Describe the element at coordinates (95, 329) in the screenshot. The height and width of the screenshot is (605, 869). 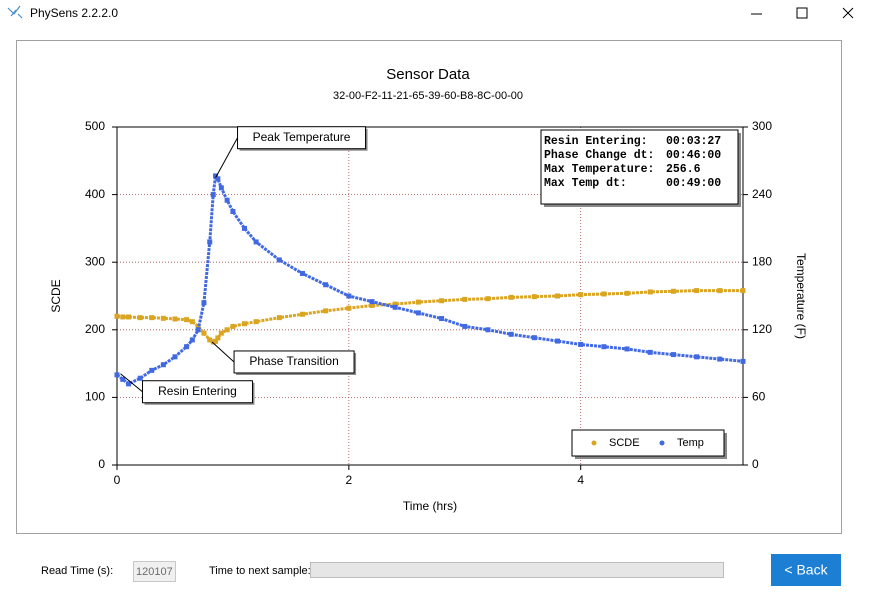
I see `y-tick-label: 200` at that location.